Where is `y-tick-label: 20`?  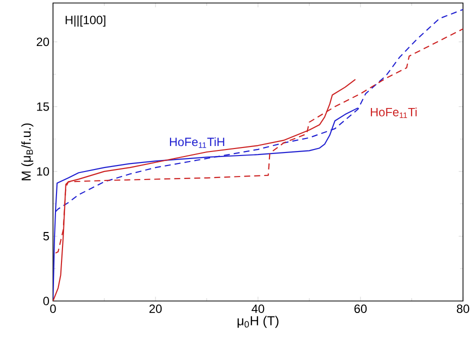
y-tick-label: 20 is located at coordinates (43, 42).